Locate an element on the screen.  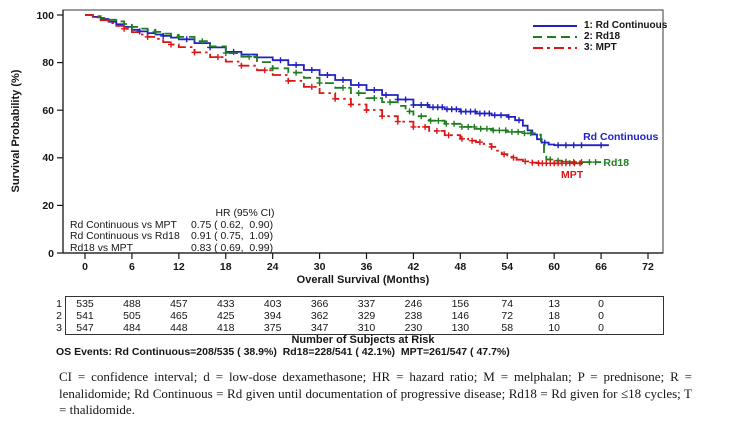
risk-count-arm2-m24: 394 is located at coordinates (272, 316).